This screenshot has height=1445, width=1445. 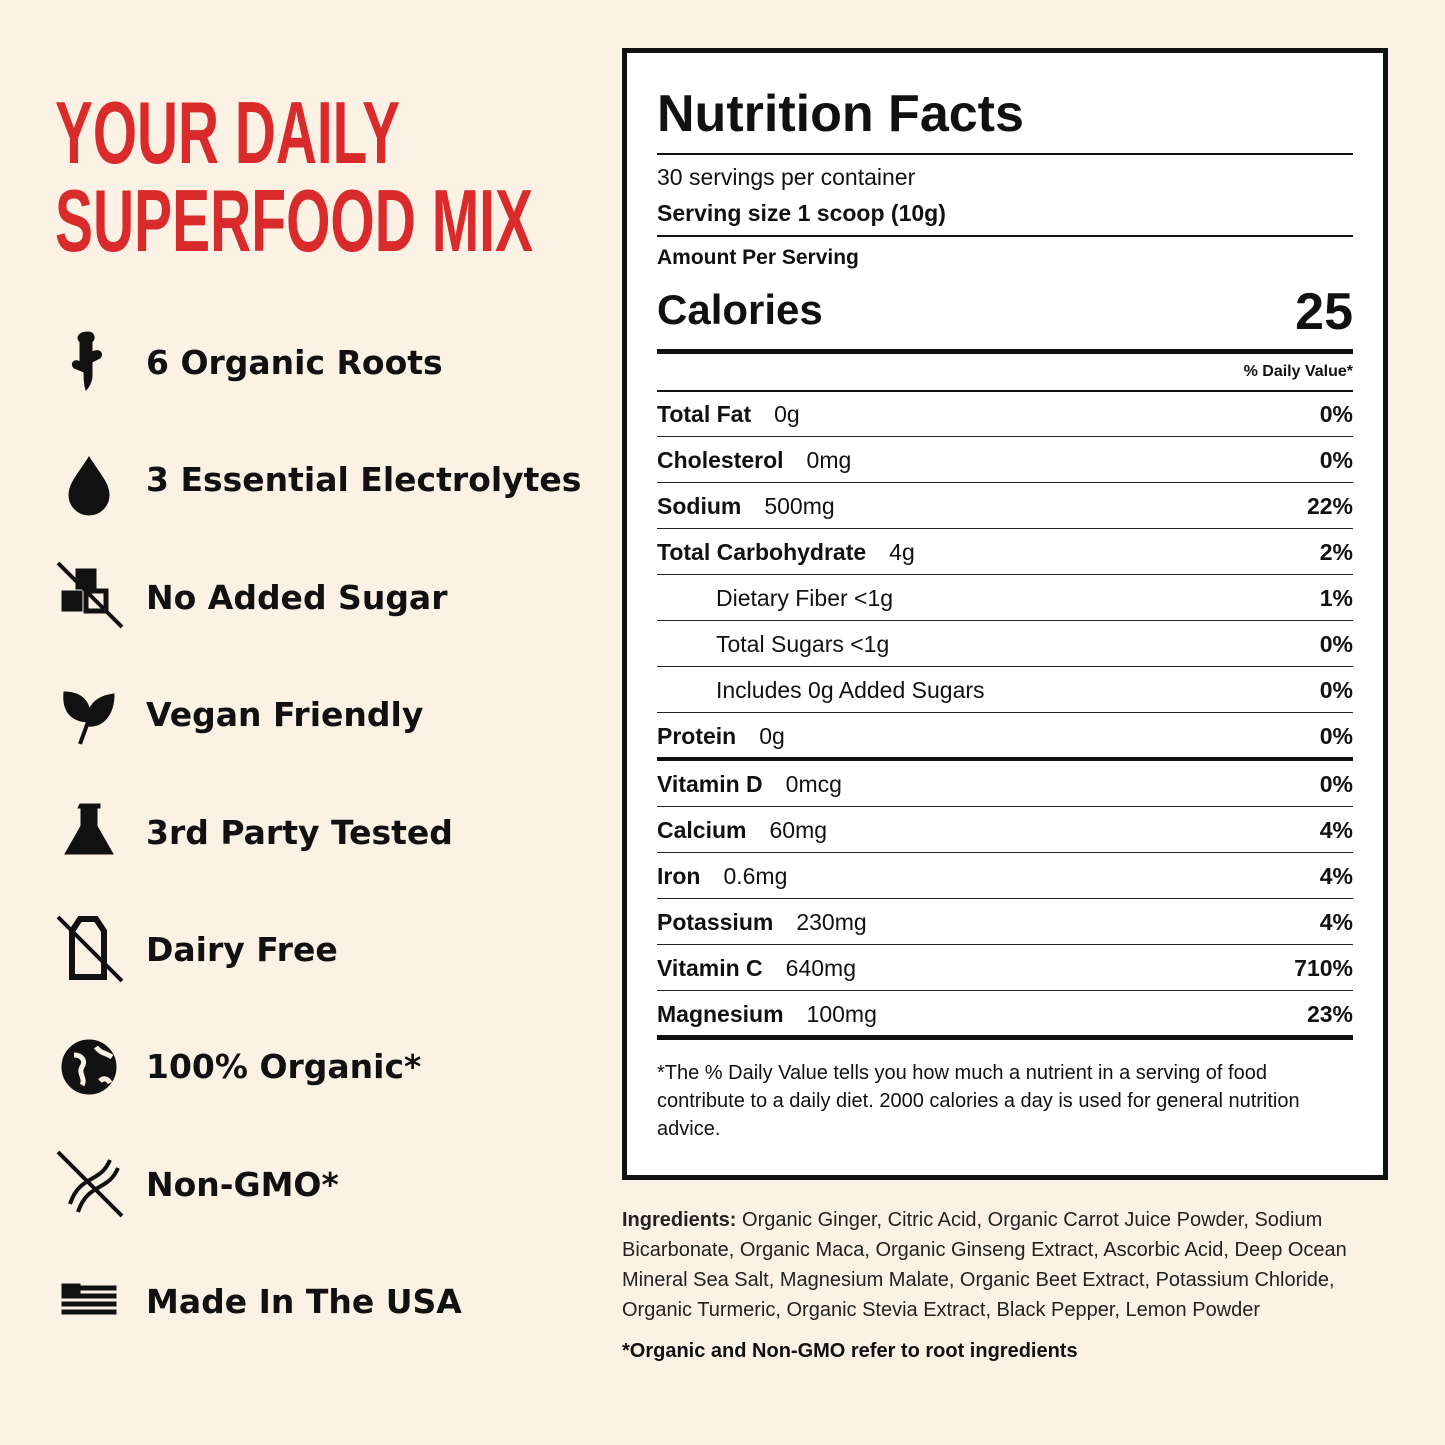 I want to click on ginger-icon, so click(x=87, y=361).